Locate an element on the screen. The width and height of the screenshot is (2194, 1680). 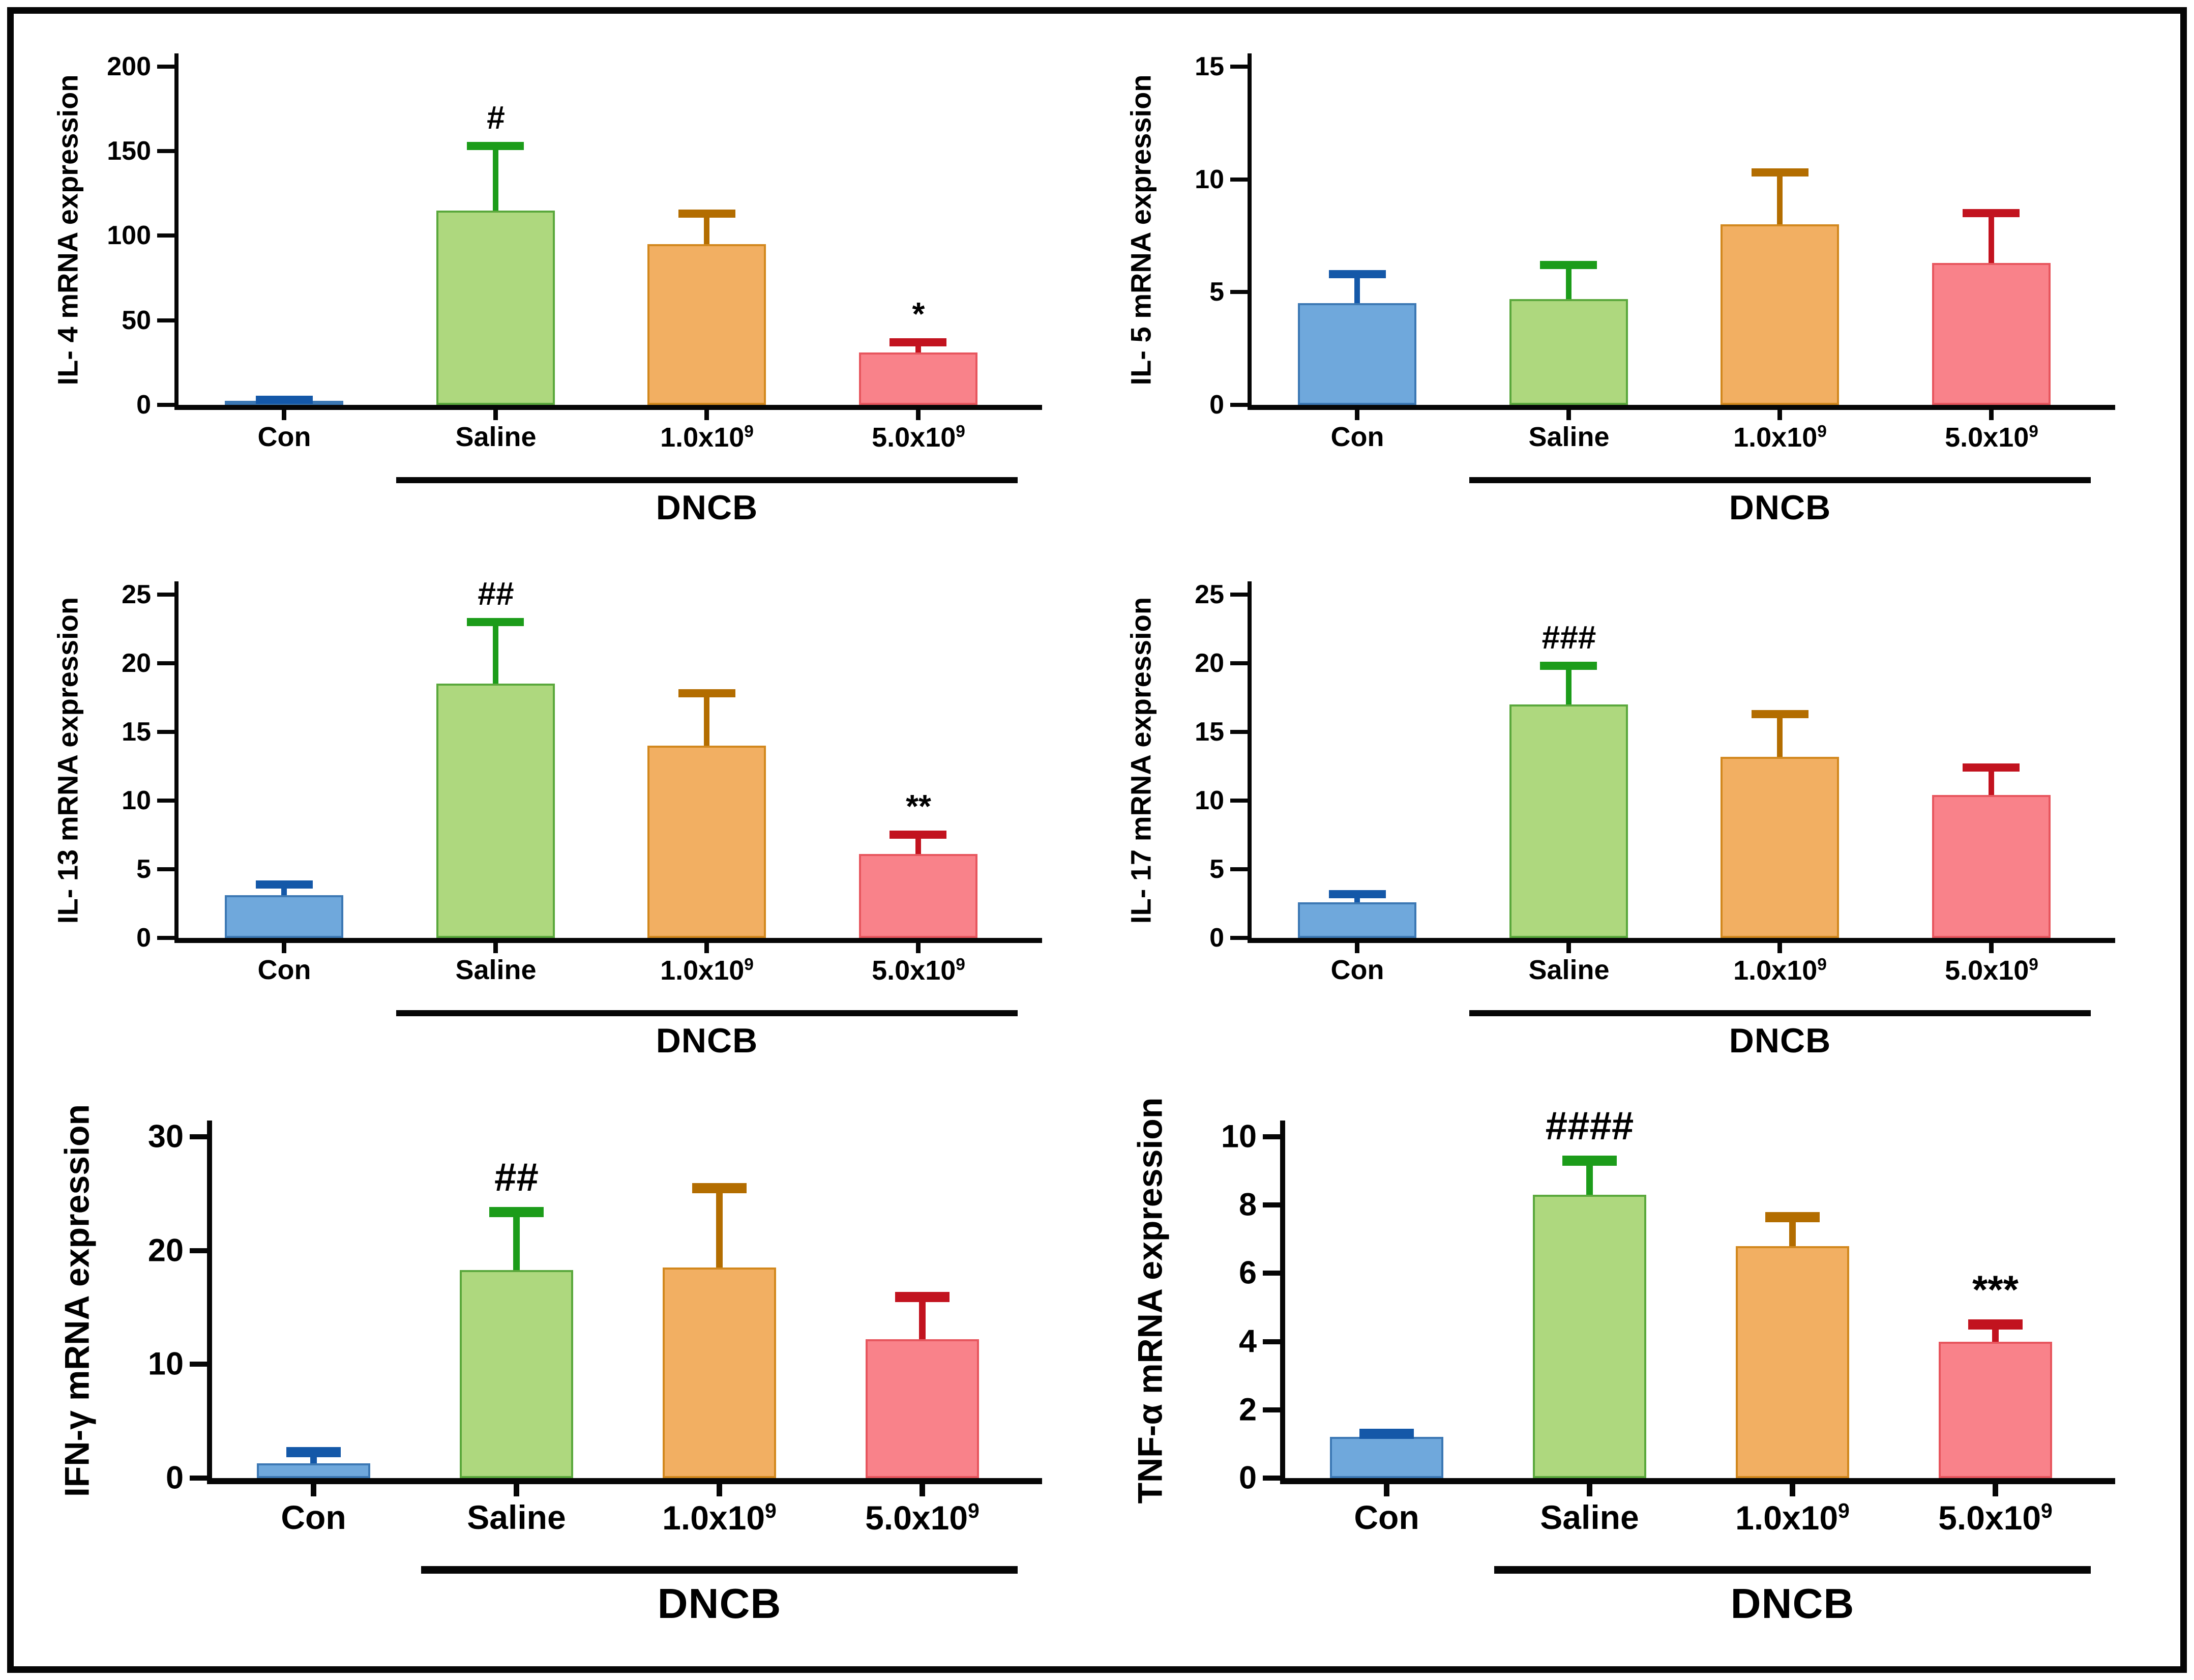
error-bar-stem-saline is located at coordinates (1569, 695).